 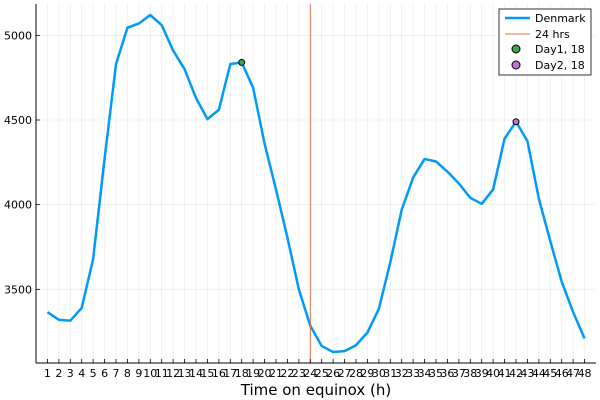 I want to click on legend-label-24-hrs: 24 hrs, so click(x=552, y=34).